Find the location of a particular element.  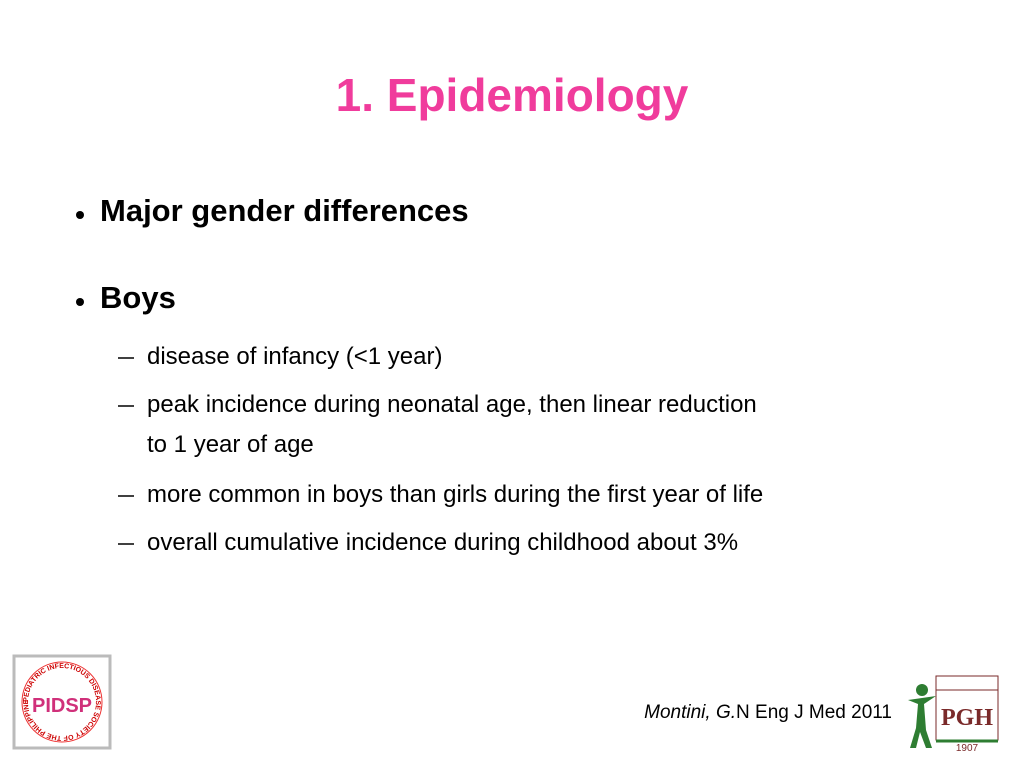

sub-bullet-text: to 1 year of age is located at coordinates (230, 444).